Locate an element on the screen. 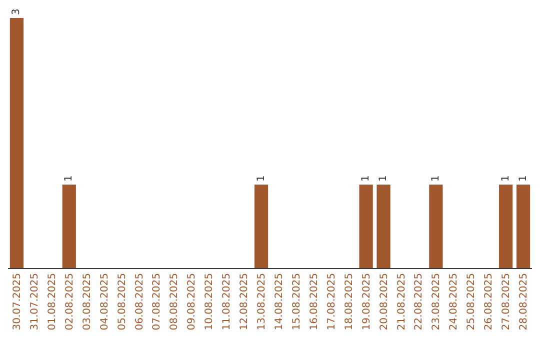 This screenshot has width=540, height=340. x-tick-label: 22.08.2025 is located at coordinates (419, 301).